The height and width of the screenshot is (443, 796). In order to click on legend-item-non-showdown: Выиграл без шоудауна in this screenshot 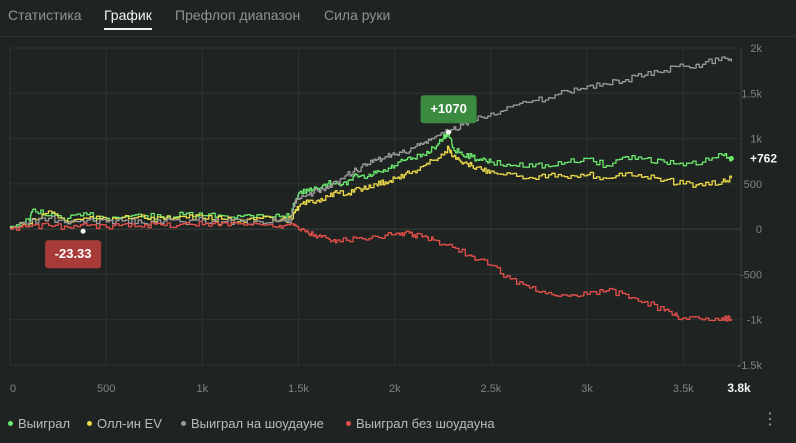, I will do `click(420, 423)`.